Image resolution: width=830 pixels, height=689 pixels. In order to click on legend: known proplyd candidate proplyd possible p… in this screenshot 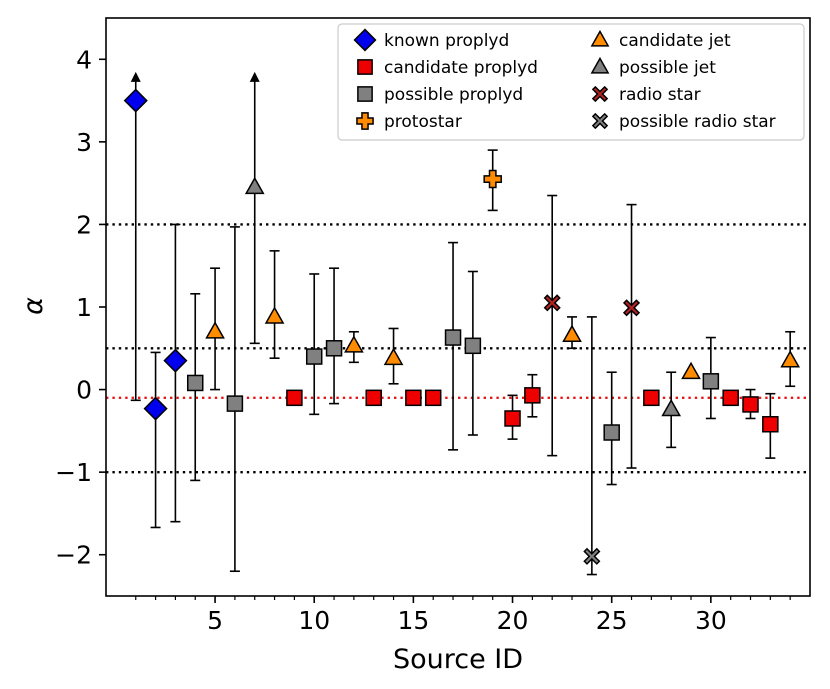, I will do `click(571, 82)`.